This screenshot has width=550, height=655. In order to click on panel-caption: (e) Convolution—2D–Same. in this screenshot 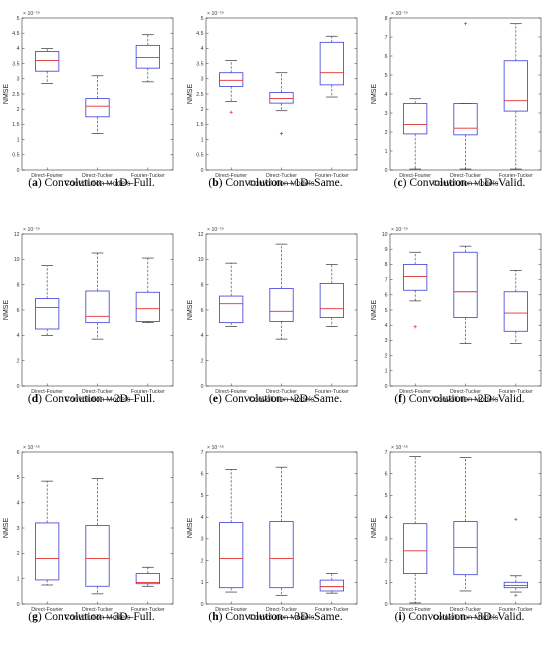, I will do `click(275, 399)`.